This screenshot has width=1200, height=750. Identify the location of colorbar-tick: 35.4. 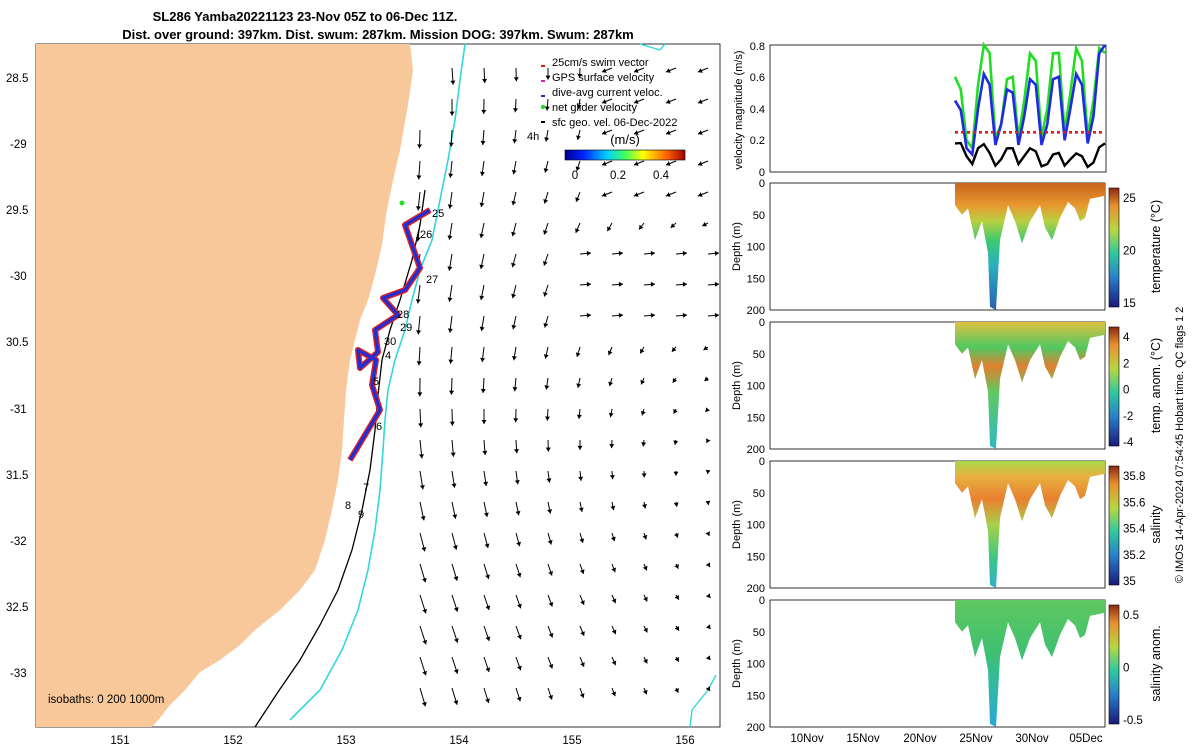
(1134, 530).